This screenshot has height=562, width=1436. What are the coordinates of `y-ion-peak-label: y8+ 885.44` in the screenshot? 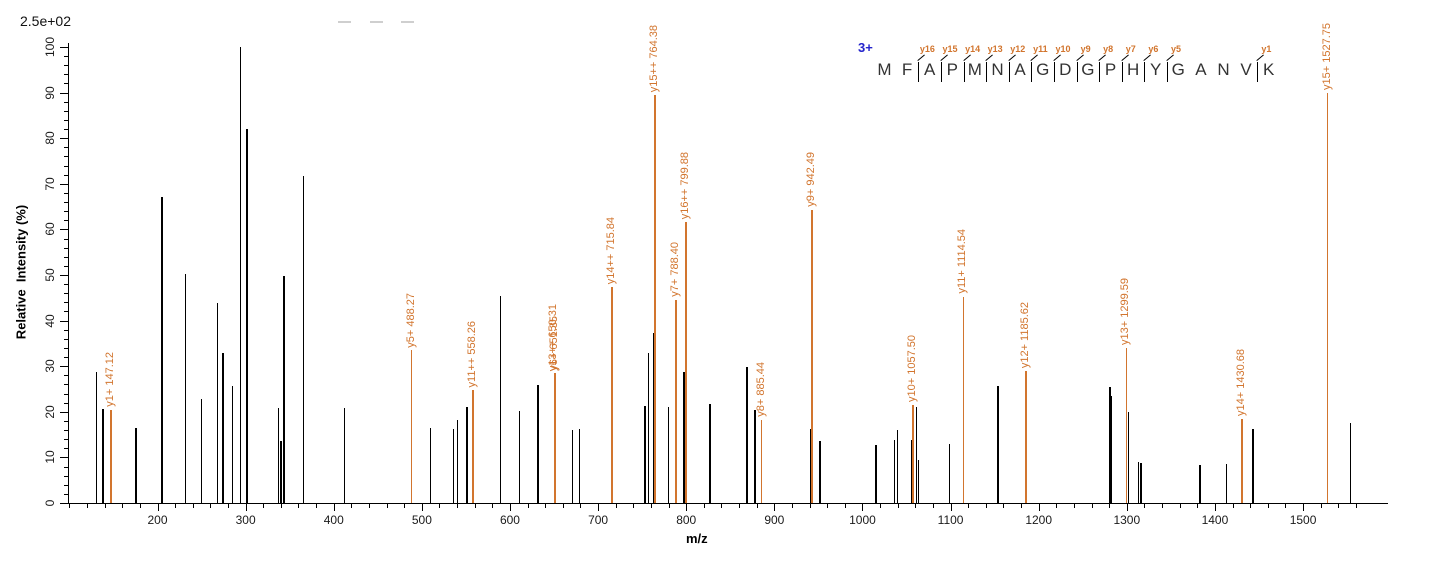 It's located at (760, 390).